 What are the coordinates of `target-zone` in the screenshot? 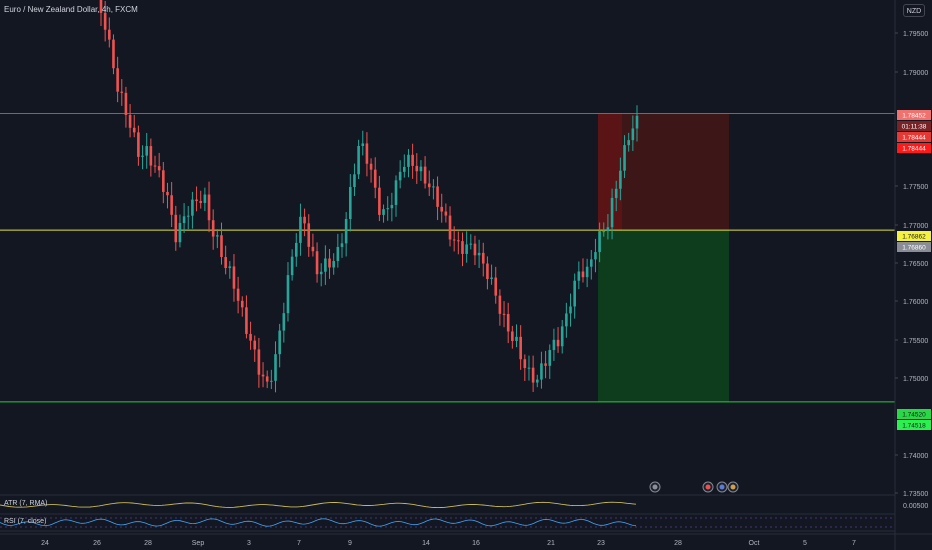 It's located at (663, 316).